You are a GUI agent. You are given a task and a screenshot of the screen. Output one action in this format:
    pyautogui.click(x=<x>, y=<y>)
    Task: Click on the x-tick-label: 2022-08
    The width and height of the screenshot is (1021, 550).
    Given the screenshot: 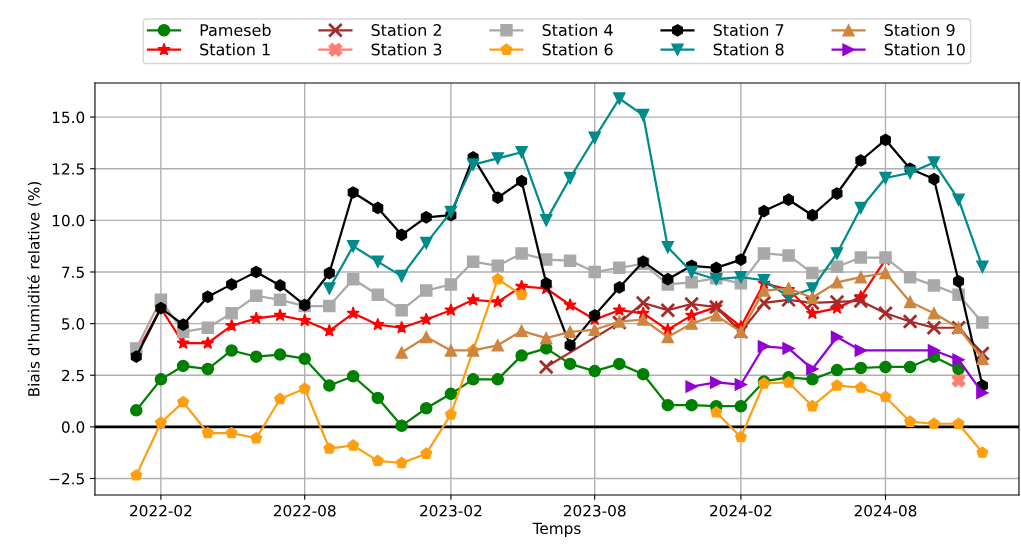 What is the action you would take?
    pyautogui.click(x=304, y=510)
    